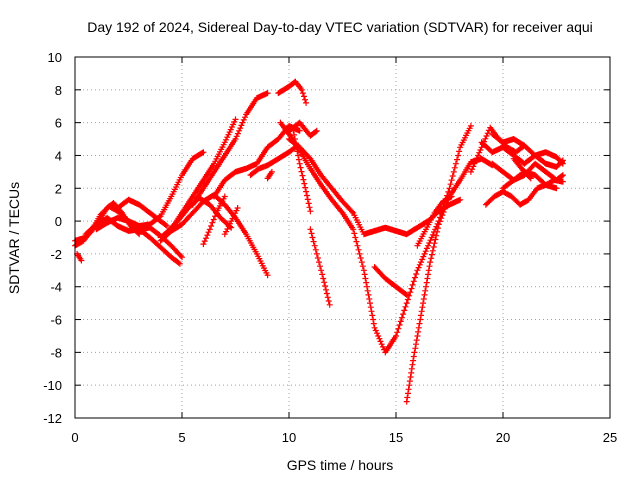 The height and width of the screenshot is (480, 640). Describe the element at coordinates (396, 437) in the screenshot. I see `x-tick-label: 15` at that location.